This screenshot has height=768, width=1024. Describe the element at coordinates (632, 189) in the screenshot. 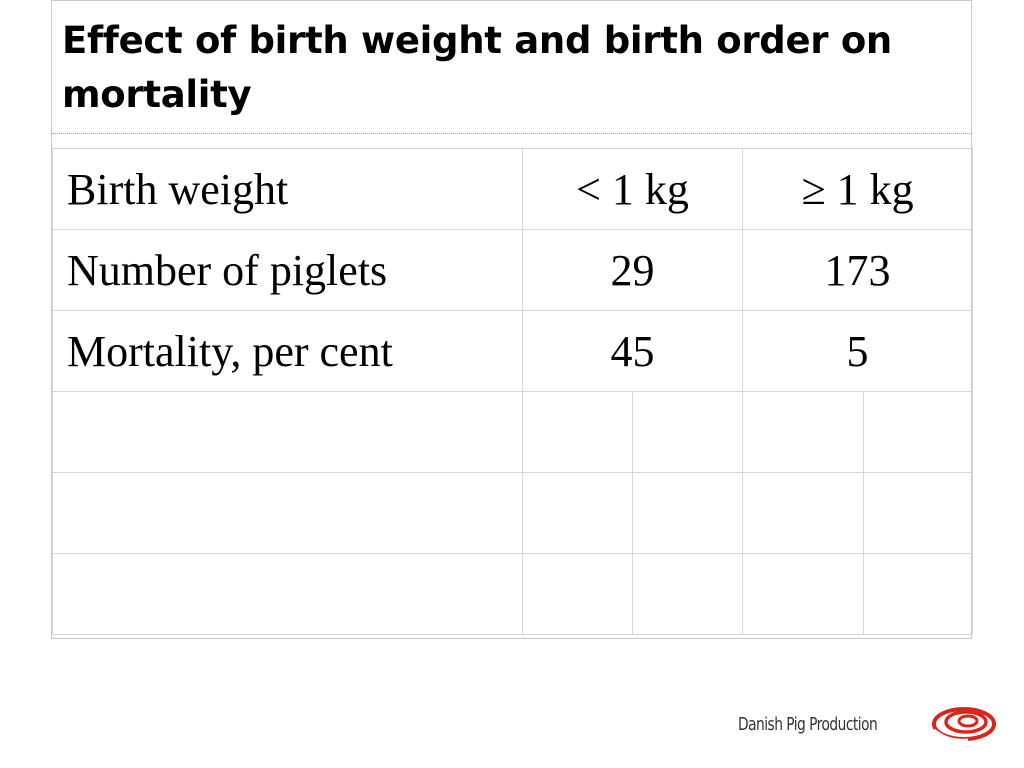

I see `table-header-col1: < 1 kg` at that location.